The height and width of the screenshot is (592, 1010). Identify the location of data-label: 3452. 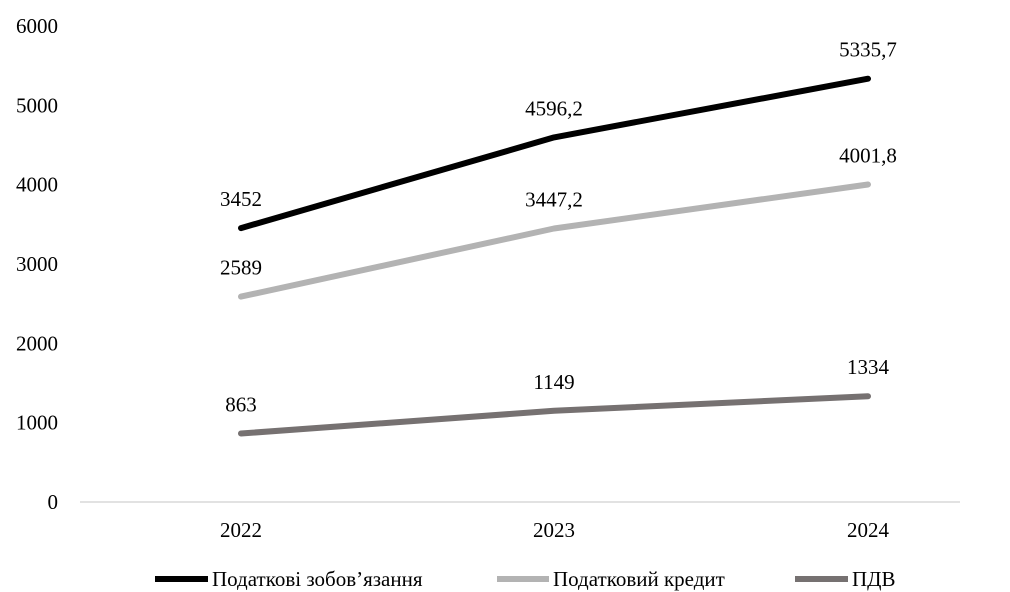
(241, 199).